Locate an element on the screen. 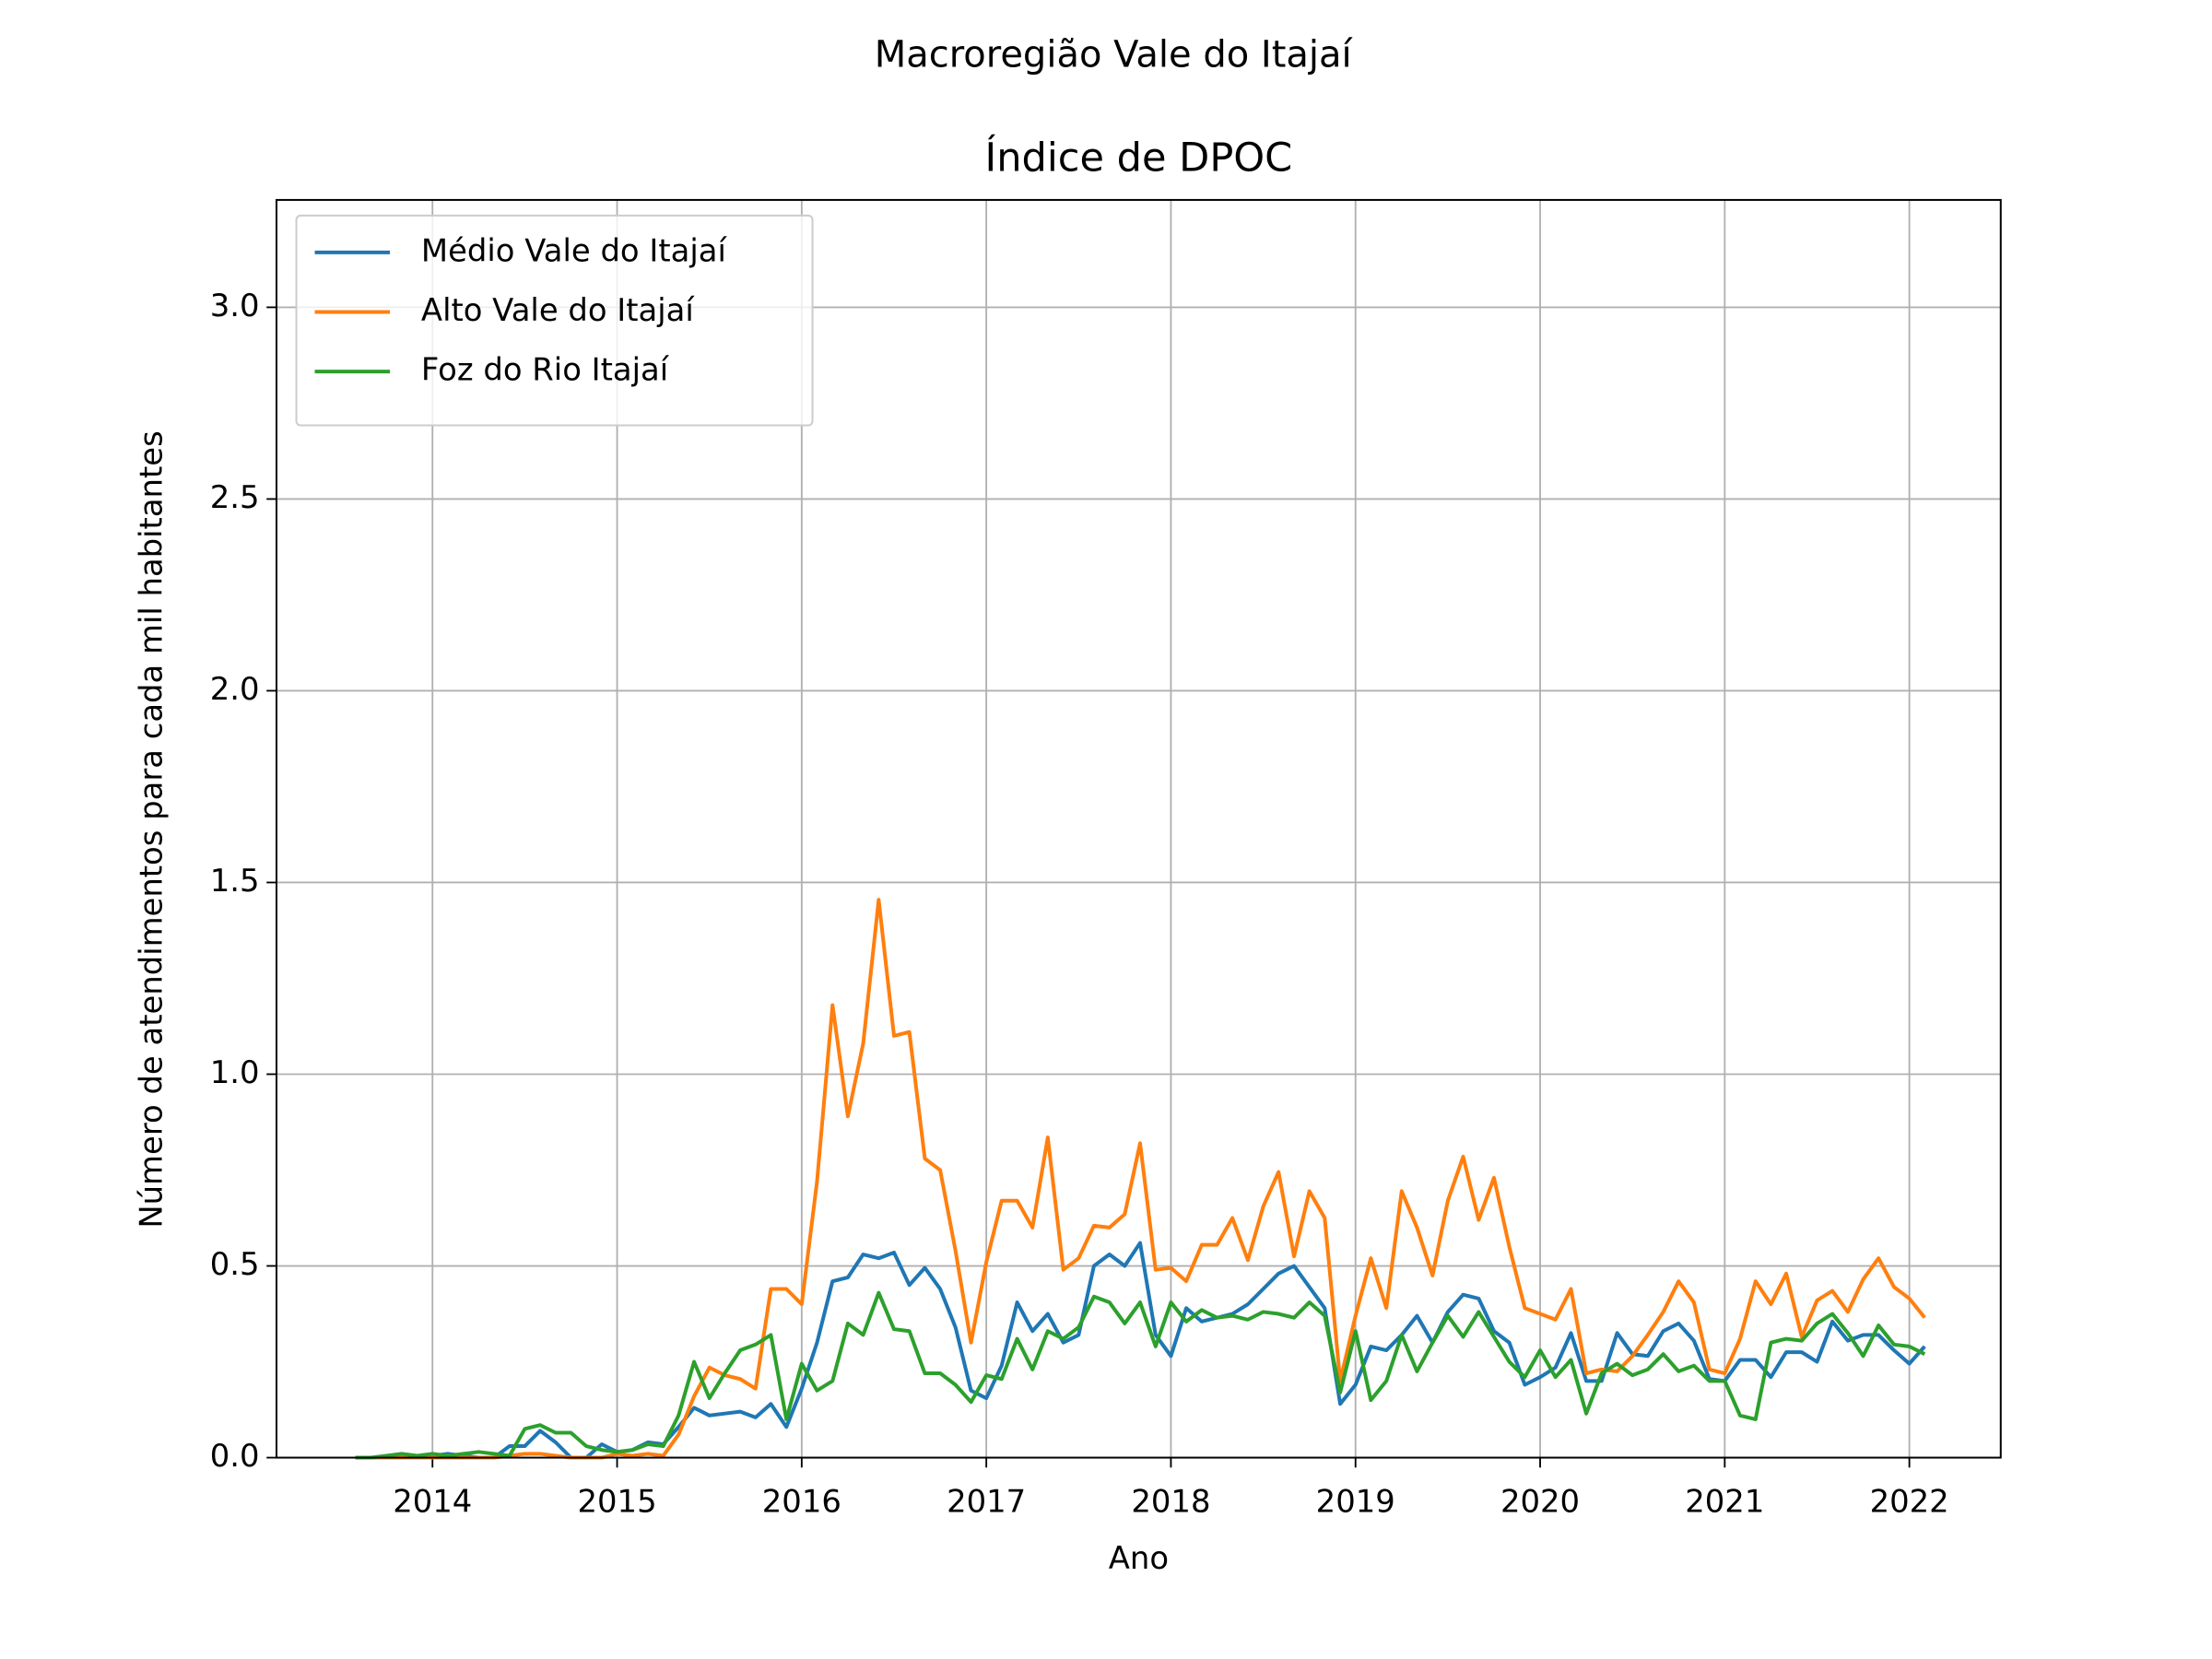  legend-label: Foz do Rio Itajaí is located at coordinates (545, 370).